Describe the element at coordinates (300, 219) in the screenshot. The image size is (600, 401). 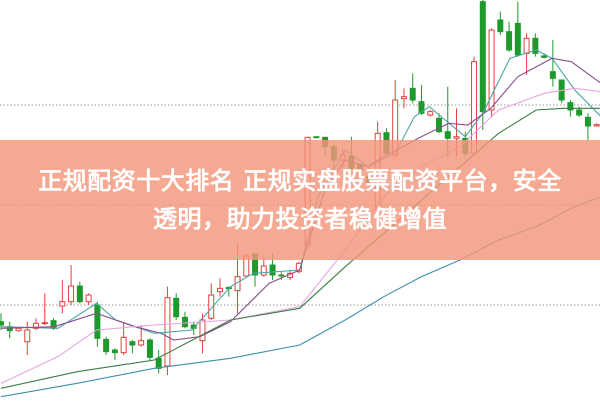
I see `banner-title-line-2: 透明，助力投资者稳健增值` at that location.